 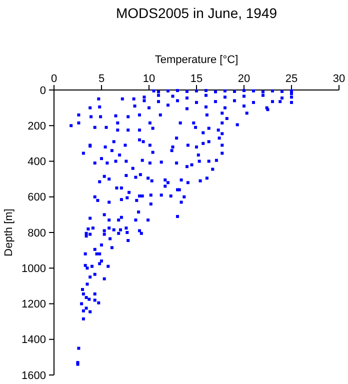 I want to click on x-tick-label: 10, so click(x=149, y=79).